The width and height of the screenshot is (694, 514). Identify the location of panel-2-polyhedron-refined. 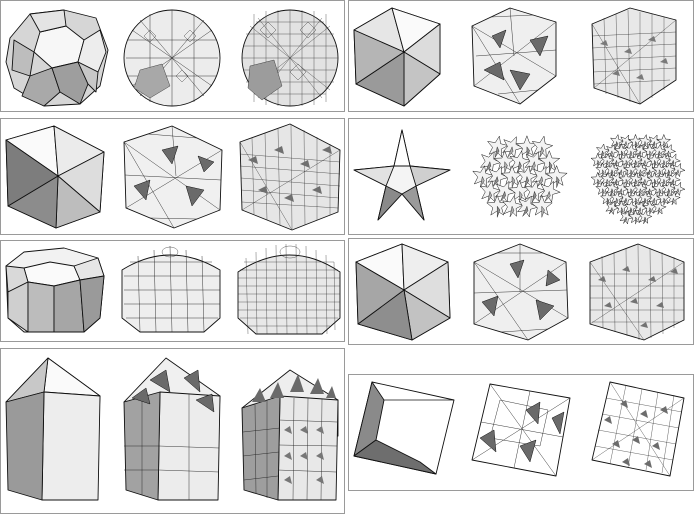
(634, 56).